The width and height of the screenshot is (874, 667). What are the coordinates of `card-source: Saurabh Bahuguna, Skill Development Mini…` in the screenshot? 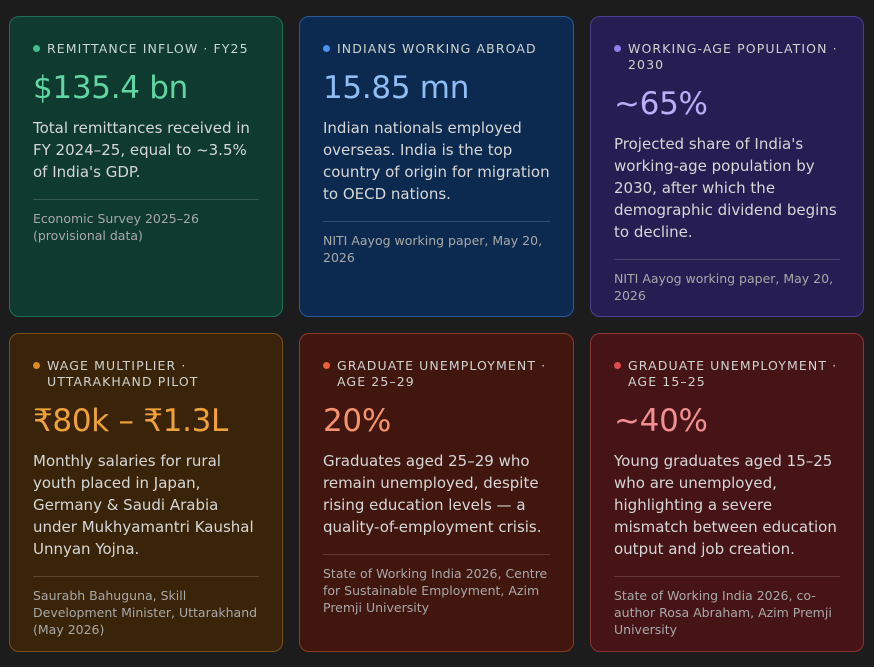 It's located at (145, 612).